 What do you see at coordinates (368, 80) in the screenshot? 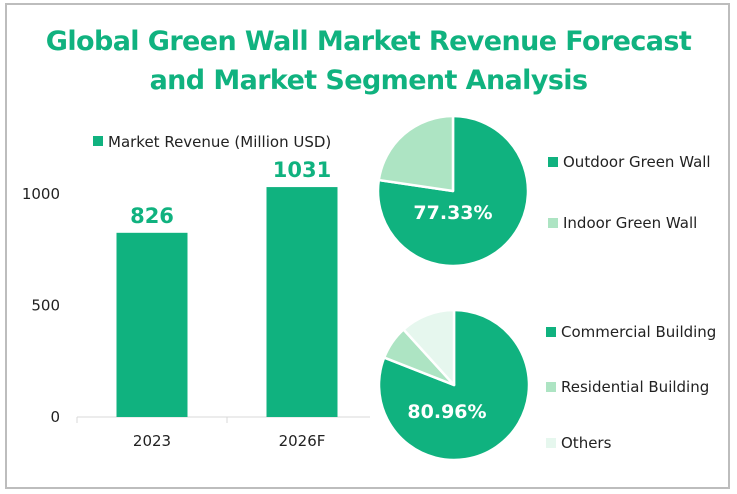
I see `title-line-2: and Market Segment Analysis` at bounding box center [368, 80].